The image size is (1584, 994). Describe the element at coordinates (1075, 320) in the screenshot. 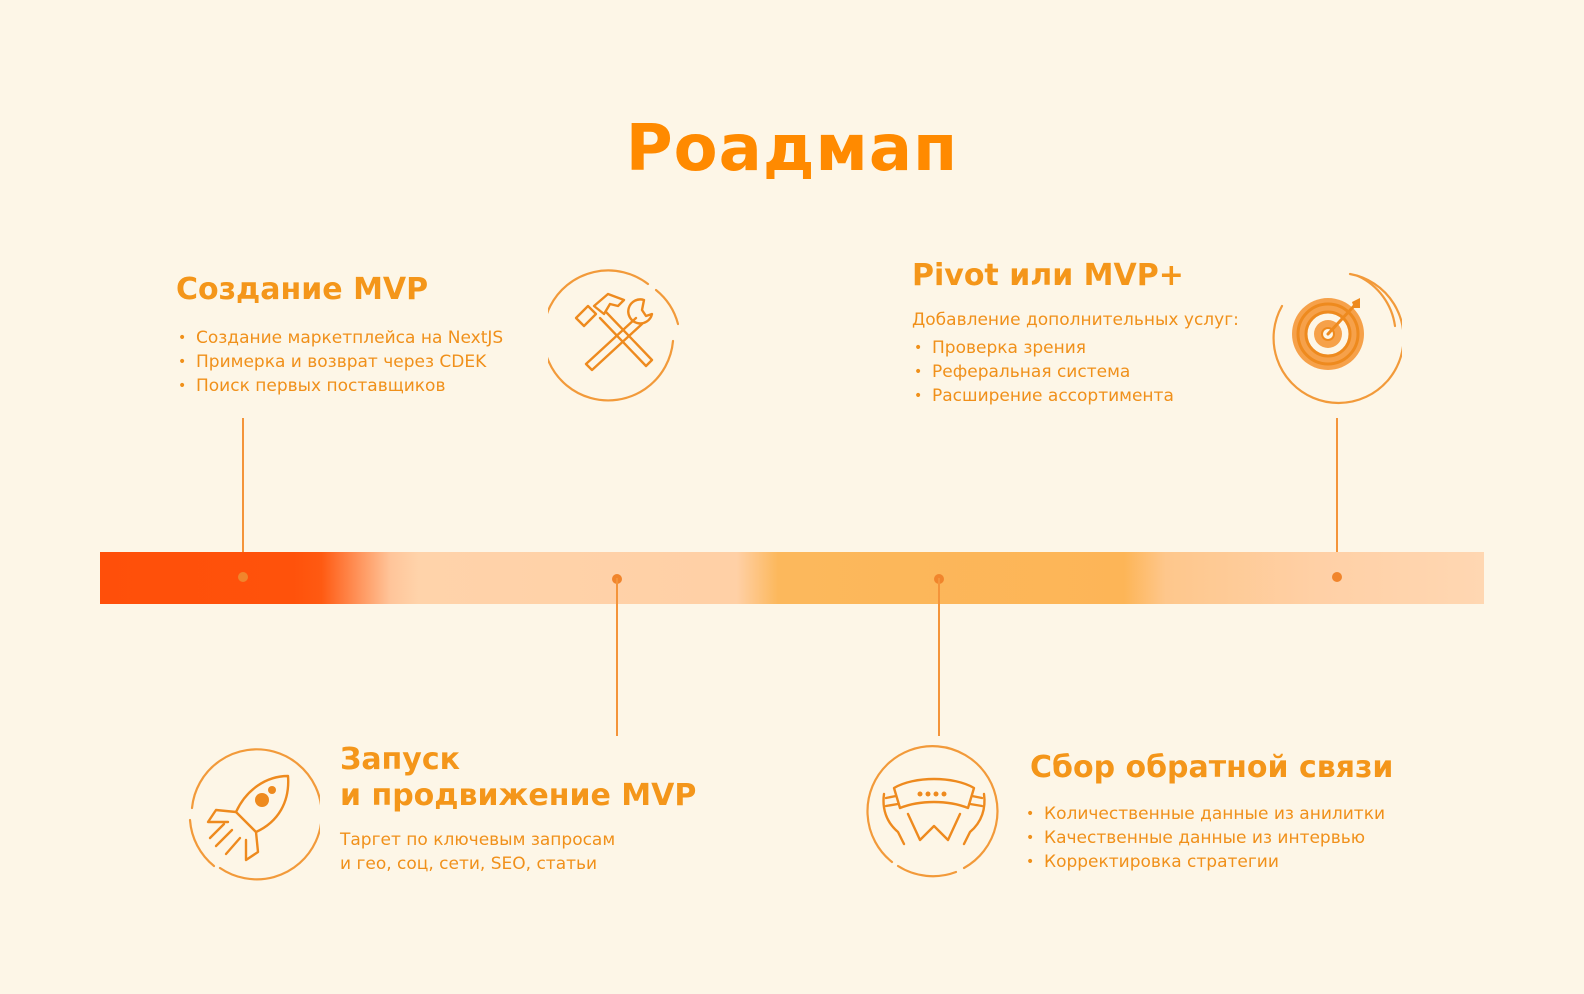

I see `stage-pivot-subtitle: Добавление дополнительных услуг:` at that location.